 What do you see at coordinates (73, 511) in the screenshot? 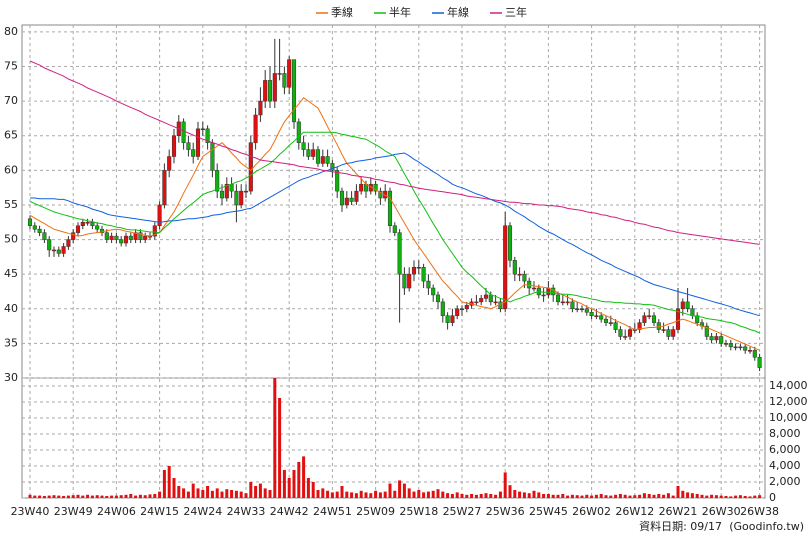
I see `x-tick-label: 23W49` at bounding box center [73, 511].